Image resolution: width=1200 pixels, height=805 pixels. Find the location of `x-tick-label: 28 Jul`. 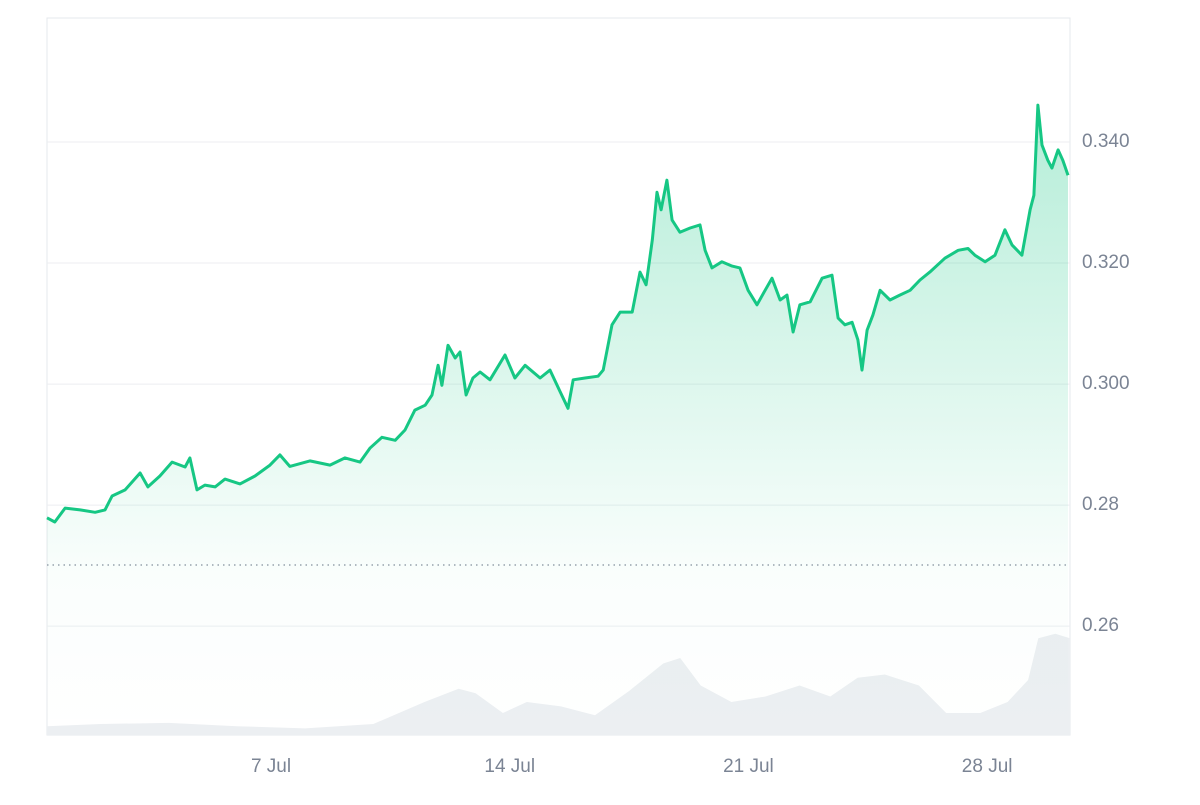

x-tick-label: 28 Jul is located at coordinates (987, 766).